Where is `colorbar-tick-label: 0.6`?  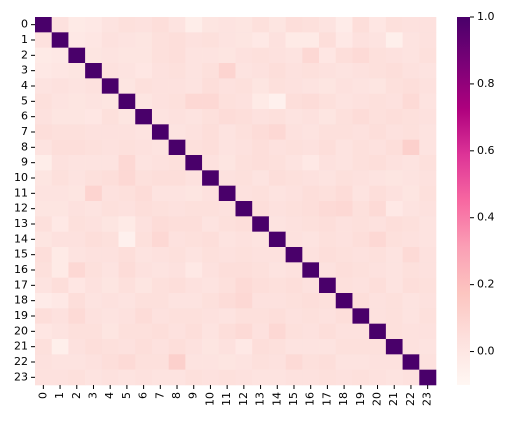 colorbar-tick-label: 0.6 is located at coordinates (486, 150).